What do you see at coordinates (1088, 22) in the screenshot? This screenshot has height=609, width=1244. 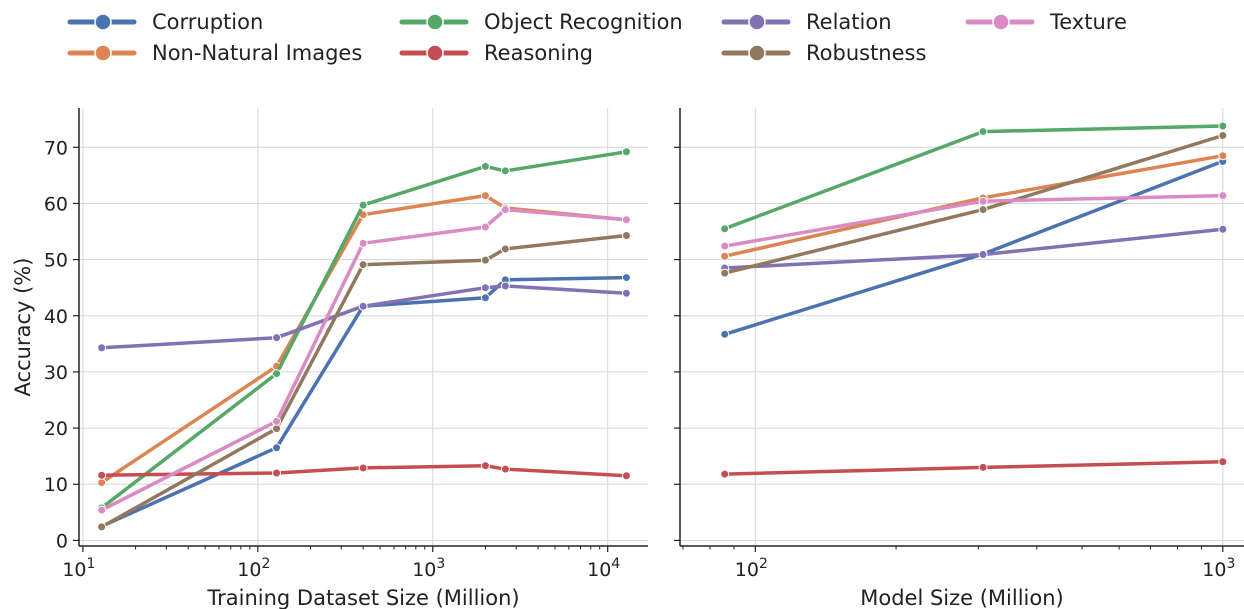 I see `legend-label: Texture` at bounding box center [1088, 22].